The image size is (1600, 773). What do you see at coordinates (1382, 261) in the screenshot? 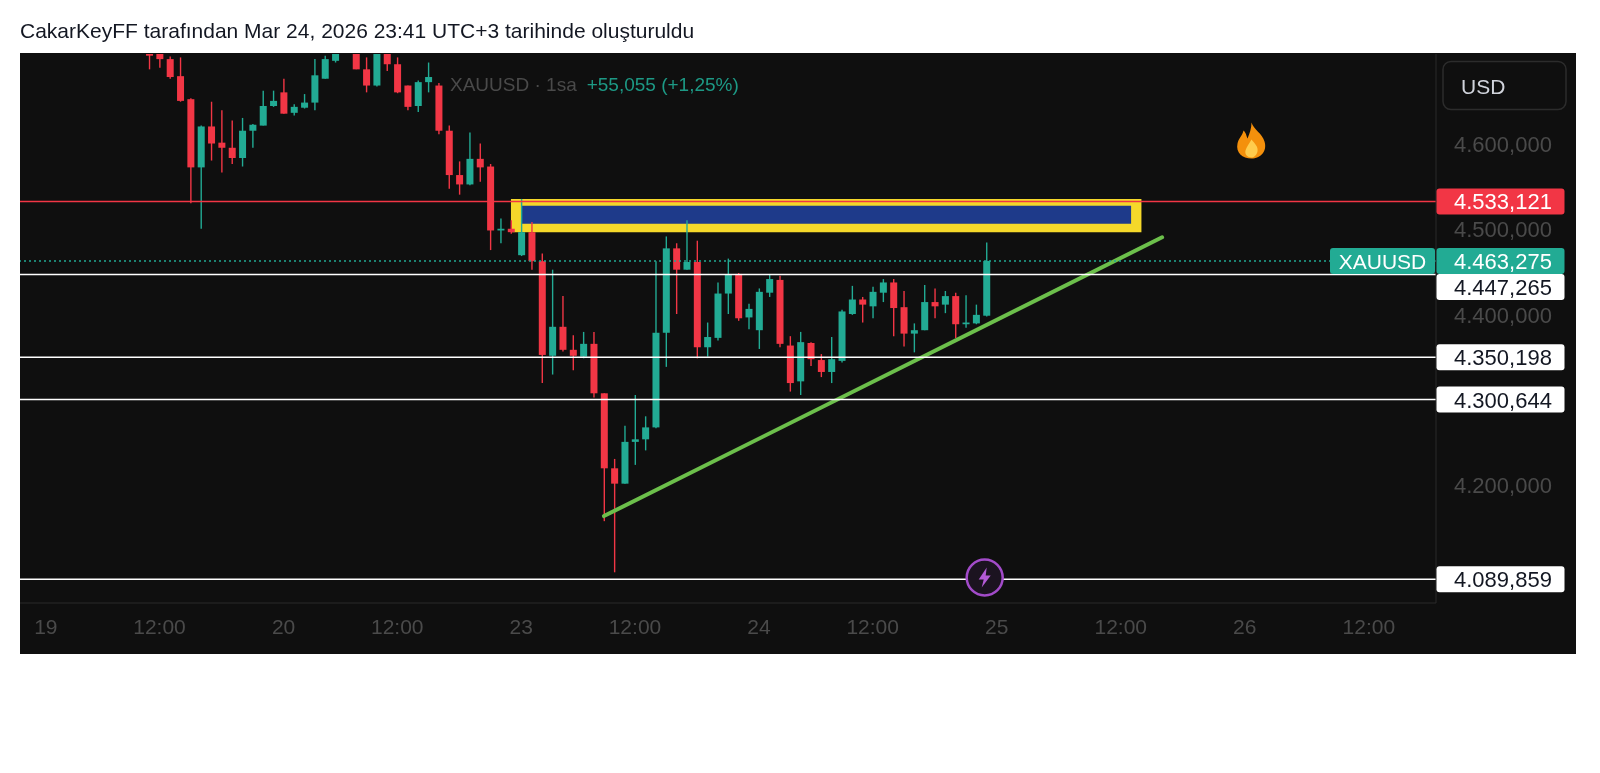
I see `annotation: XAUUSD` at bounding box center [1382, 261].